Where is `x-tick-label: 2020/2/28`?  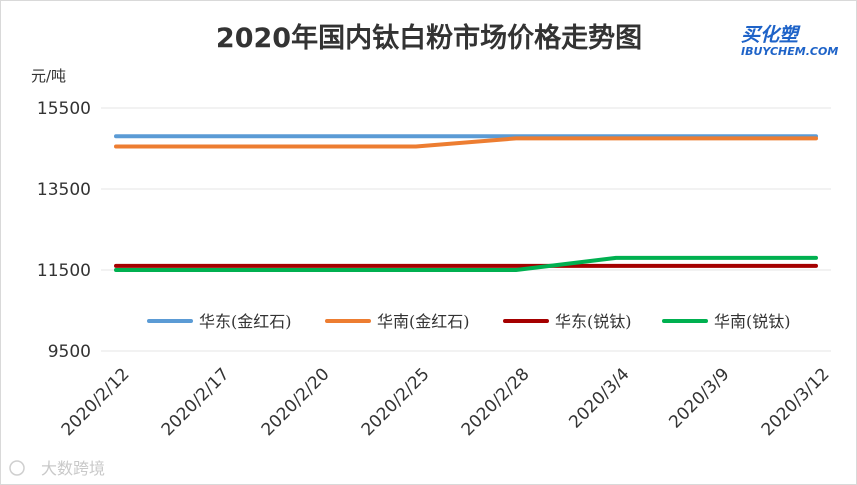 x-tick-label: 2020/2/28 is located at coordinates (496, 402).